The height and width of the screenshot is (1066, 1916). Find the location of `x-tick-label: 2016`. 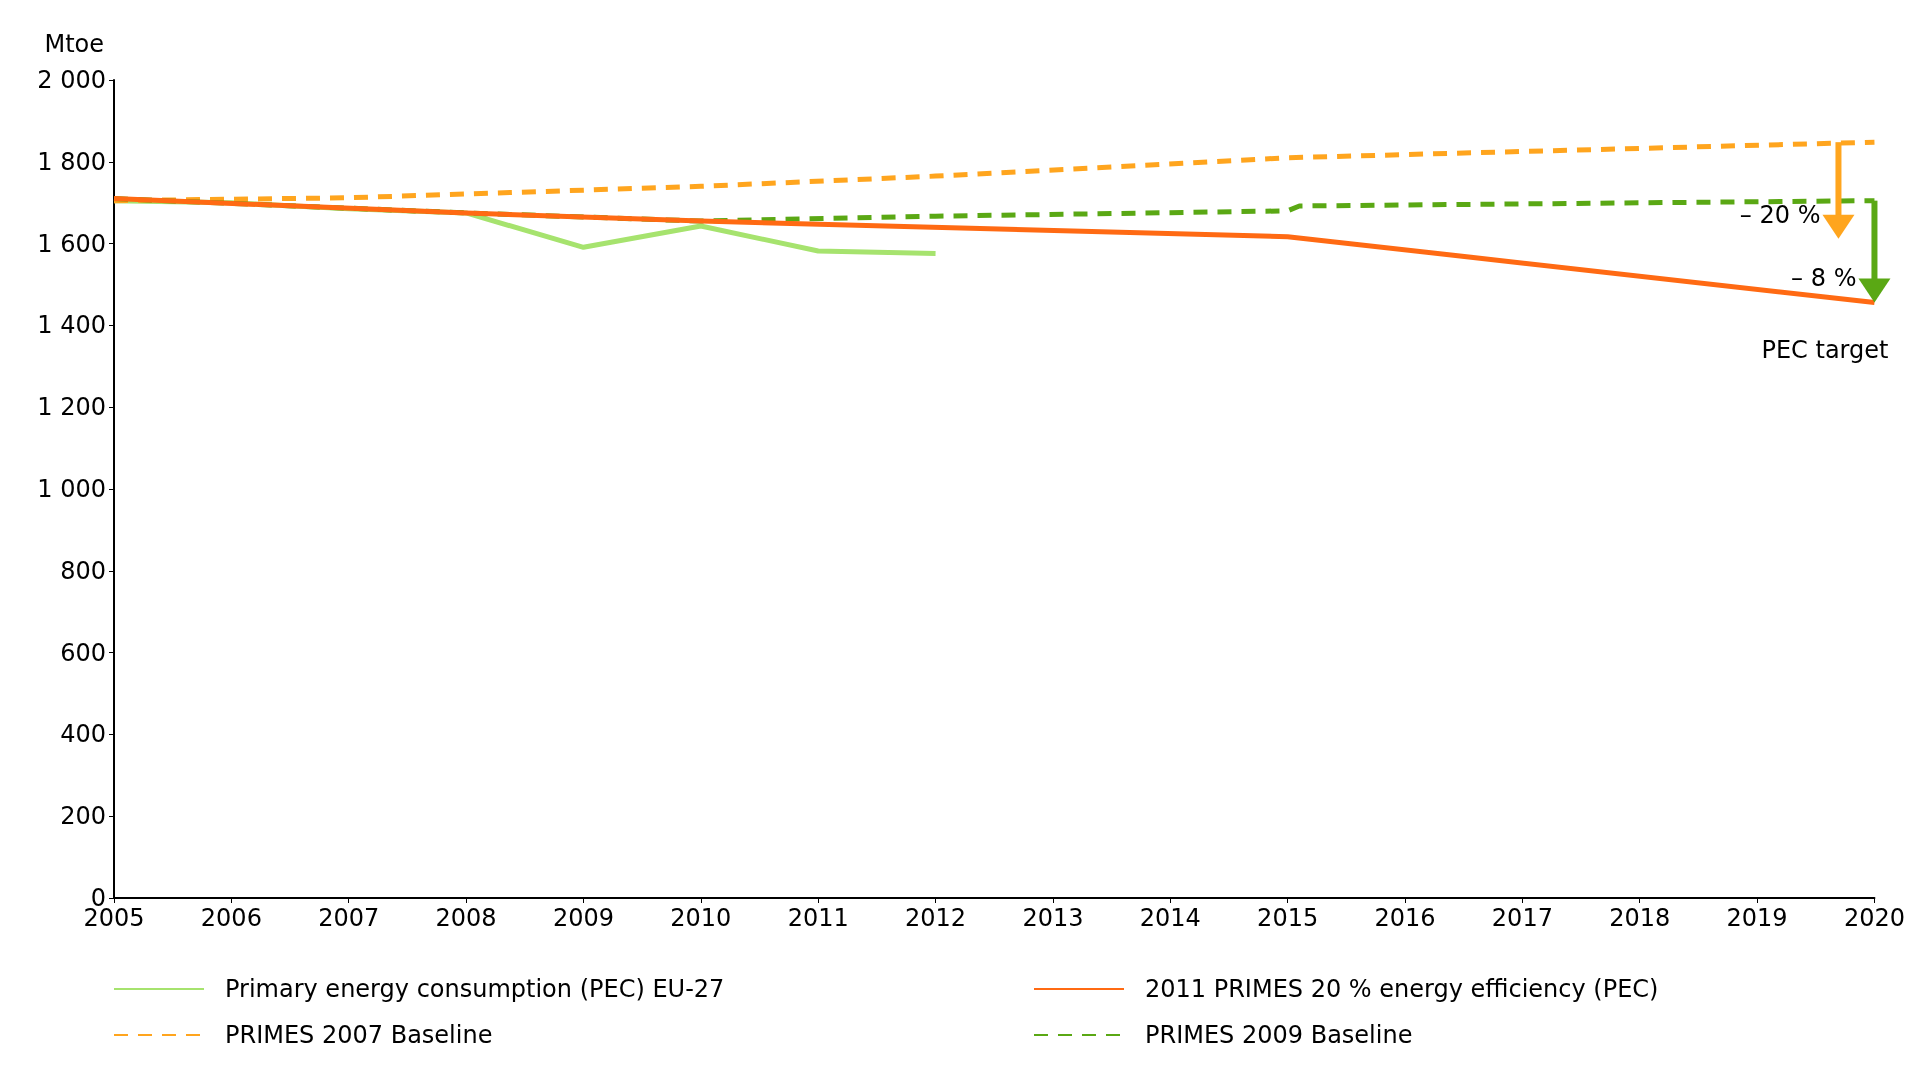

x-tick-label: 2016 is located at coordinates (1405, 918).